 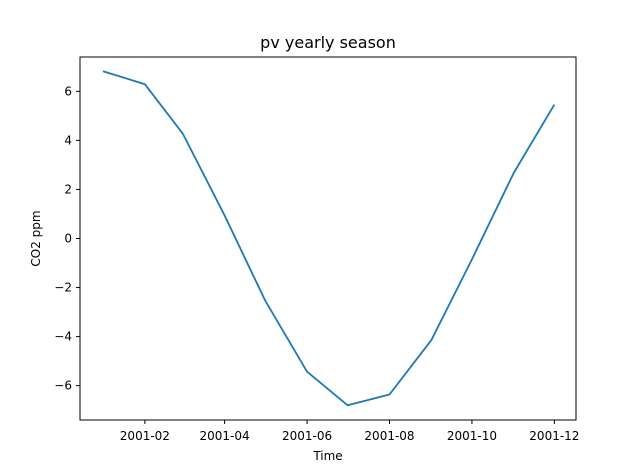 I want to click on y-axis-label: CO2 ppm, so click(x=36, y=238).